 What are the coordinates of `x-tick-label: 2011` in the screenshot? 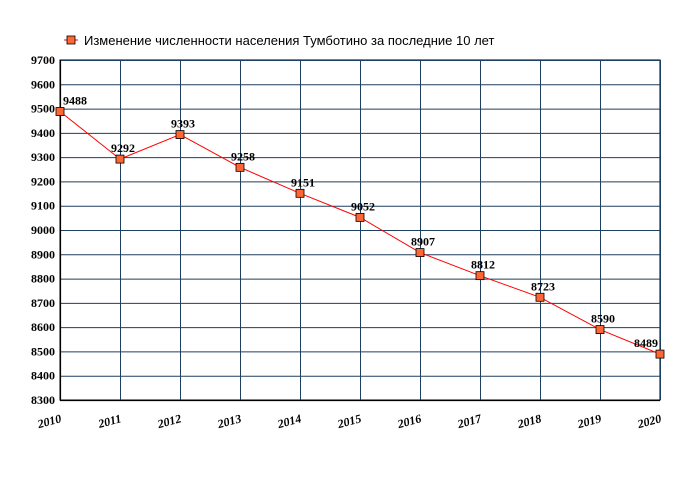 It's located at (109, 421).